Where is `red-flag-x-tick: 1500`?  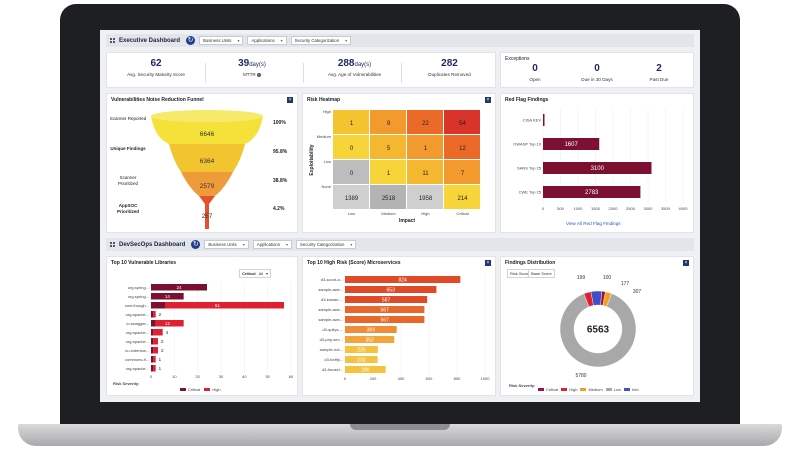 red-flag-x-tick: 1500 is located at coordinates (596, 208).